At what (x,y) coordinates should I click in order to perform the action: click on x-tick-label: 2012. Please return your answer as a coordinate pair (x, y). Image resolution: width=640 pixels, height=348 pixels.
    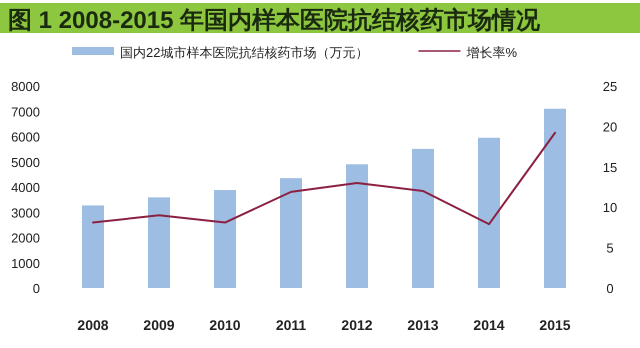
    Looking at the image, I should click on (357, 325).